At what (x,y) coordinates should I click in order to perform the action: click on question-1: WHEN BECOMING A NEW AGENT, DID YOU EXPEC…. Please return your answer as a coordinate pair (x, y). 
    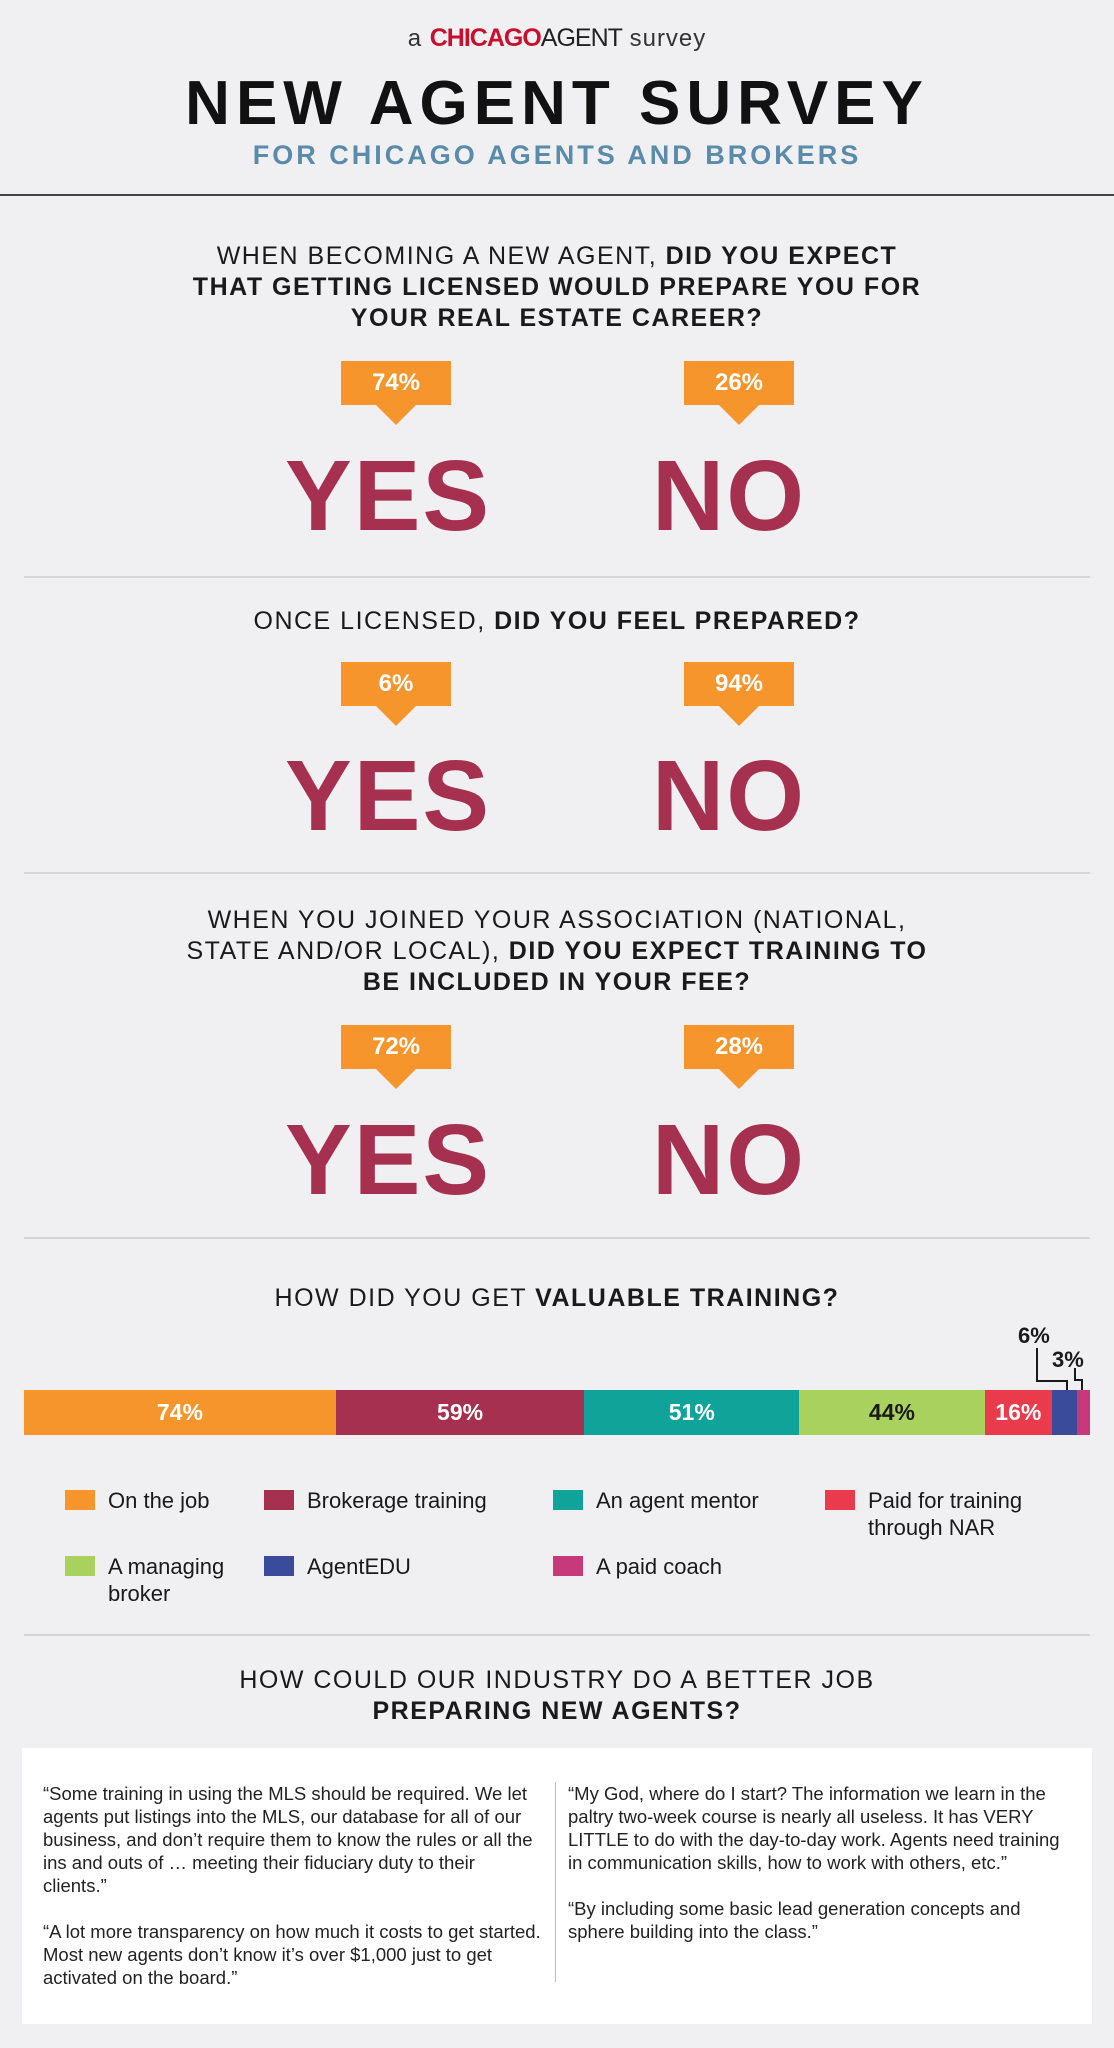
    Looking at the image, I should click on (557, 287).